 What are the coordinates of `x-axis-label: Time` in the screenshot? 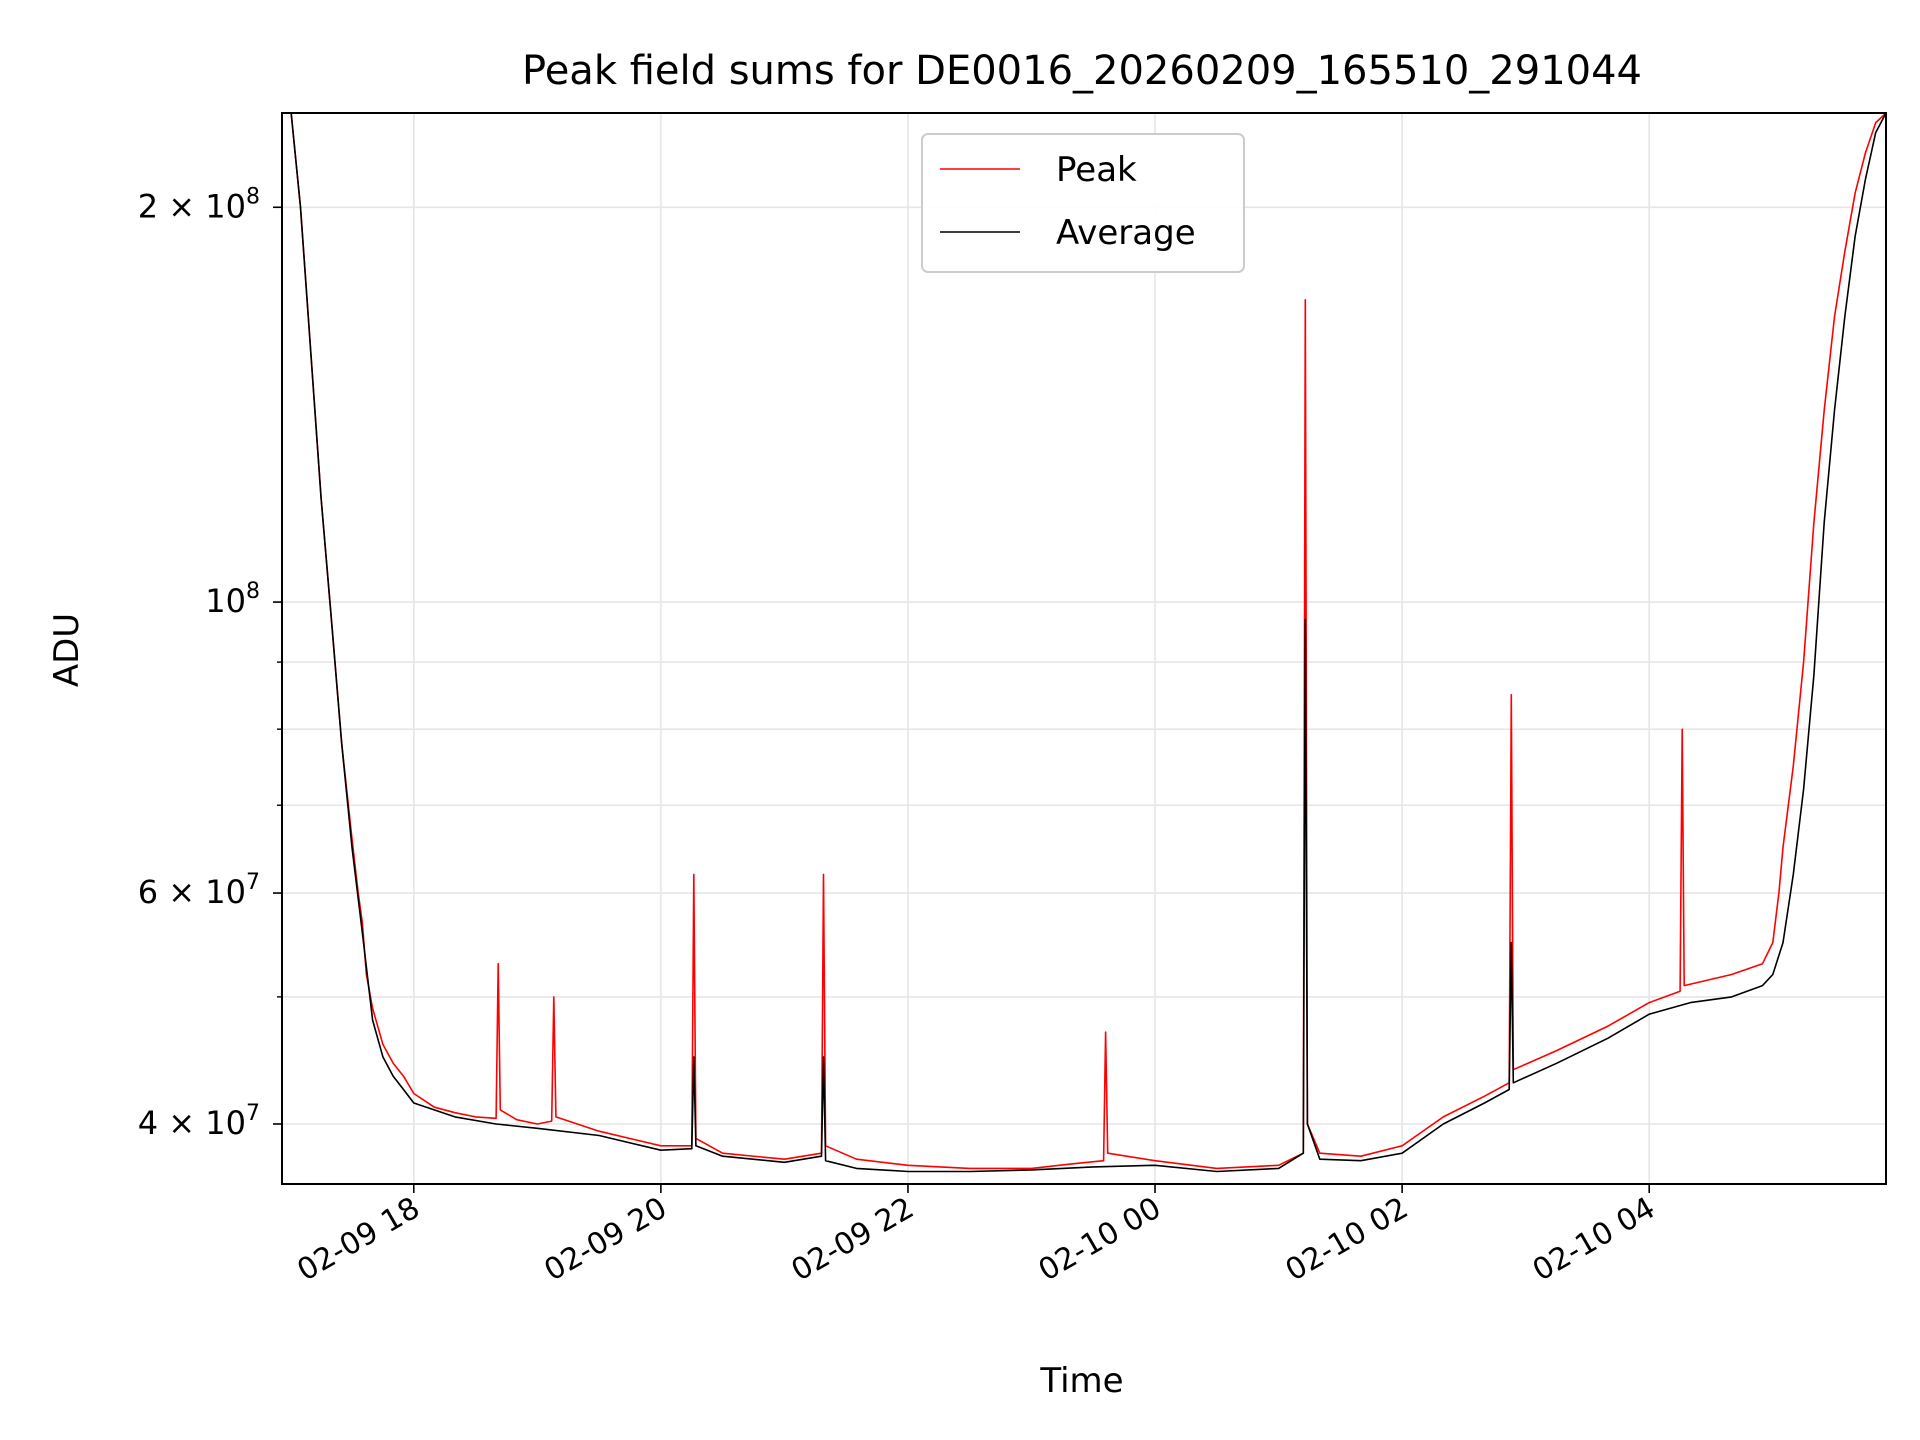 It's located at (1081, 1381).